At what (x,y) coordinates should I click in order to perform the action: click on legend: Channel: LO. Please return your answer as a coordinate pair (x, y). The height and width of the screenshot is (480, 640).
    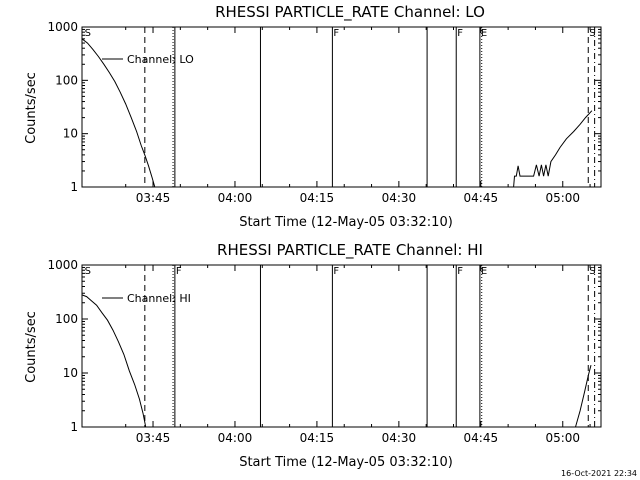
    Looking at the image, I should click on (148, 59).